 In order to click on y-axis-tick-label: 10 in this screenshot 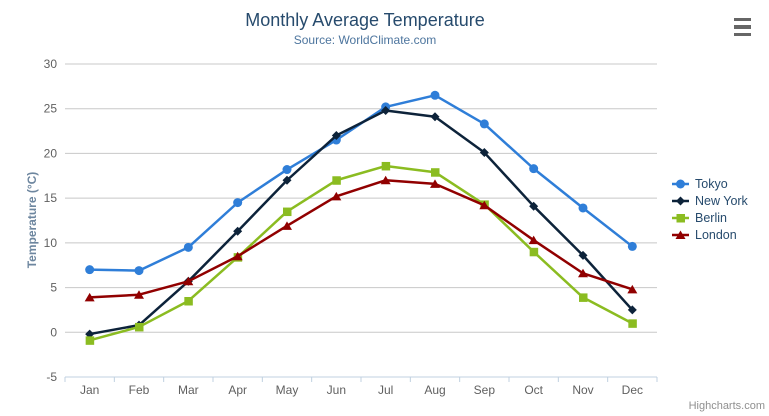, I will do `click(51, 243)`.